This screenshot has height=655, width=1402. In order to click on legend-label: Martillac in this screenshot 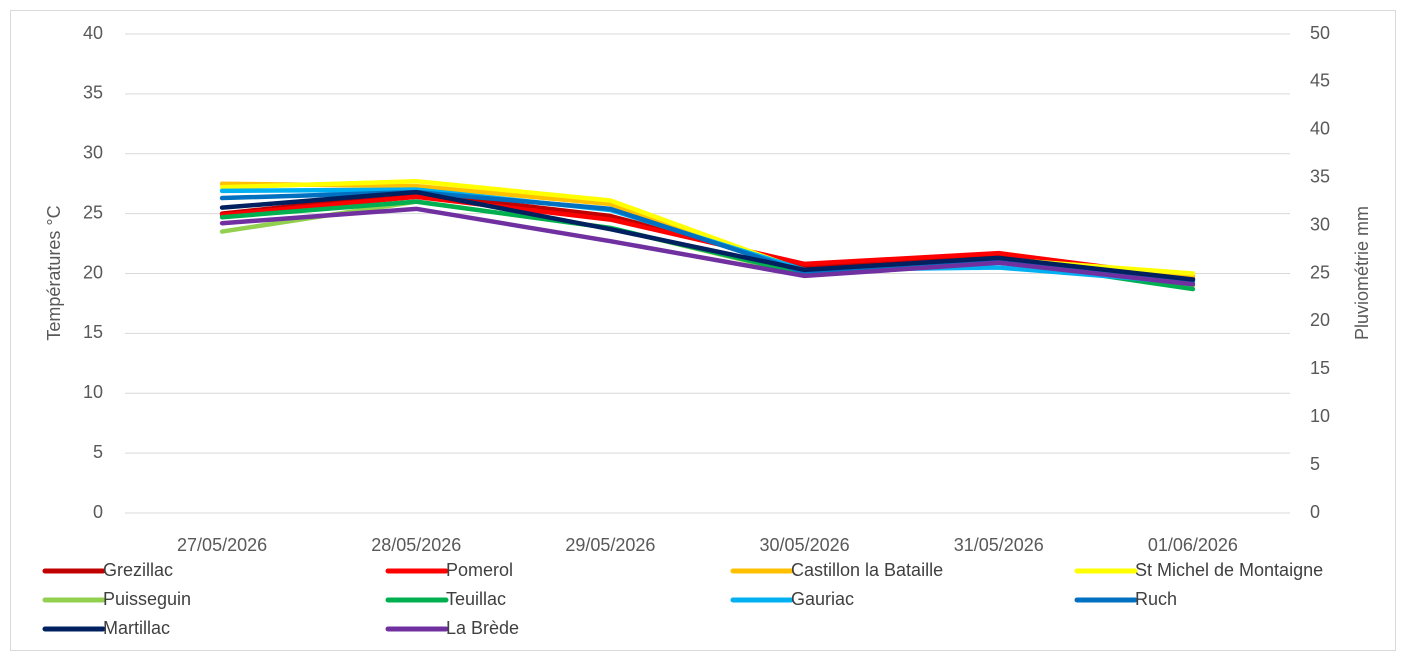, I will do `click(136, 628)`.